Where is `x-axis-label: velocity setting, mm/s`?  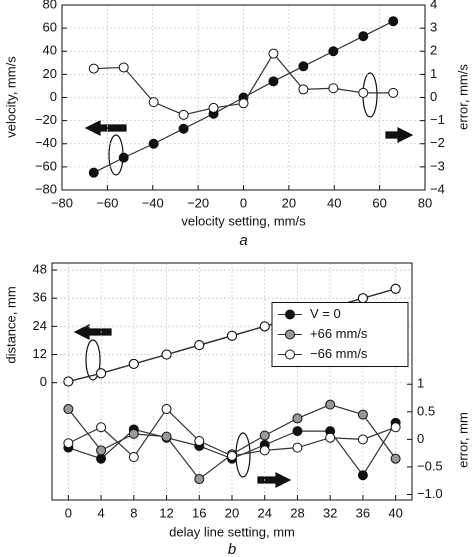
x-axis-label: velocity setting, mm/s is located at coordinates (243, 220).